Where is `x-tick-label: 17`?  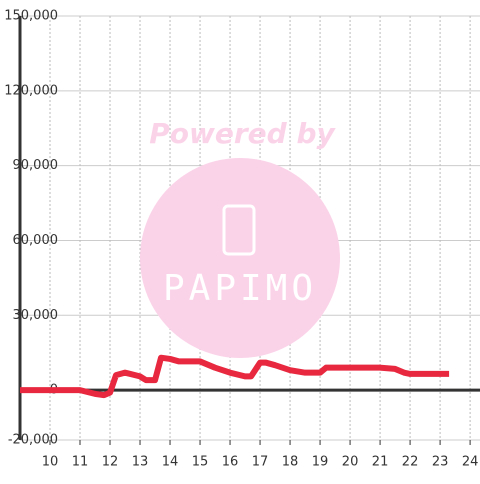 x-tick-label: 17 is located at coordinates (260, 462).